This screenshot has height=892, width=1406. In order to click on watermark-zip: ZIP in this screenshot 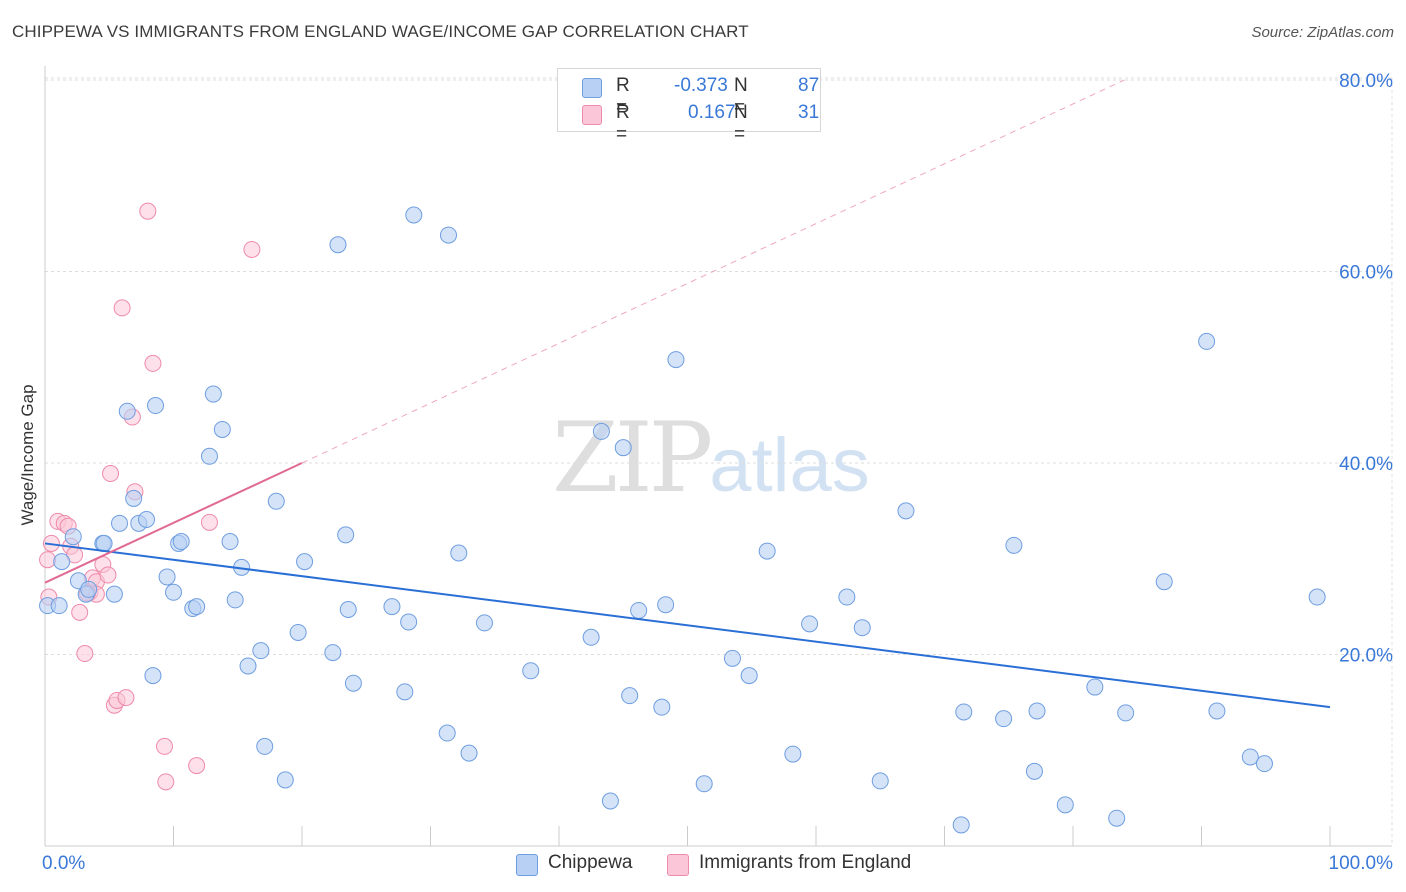, I will do `click(632, 458)`.